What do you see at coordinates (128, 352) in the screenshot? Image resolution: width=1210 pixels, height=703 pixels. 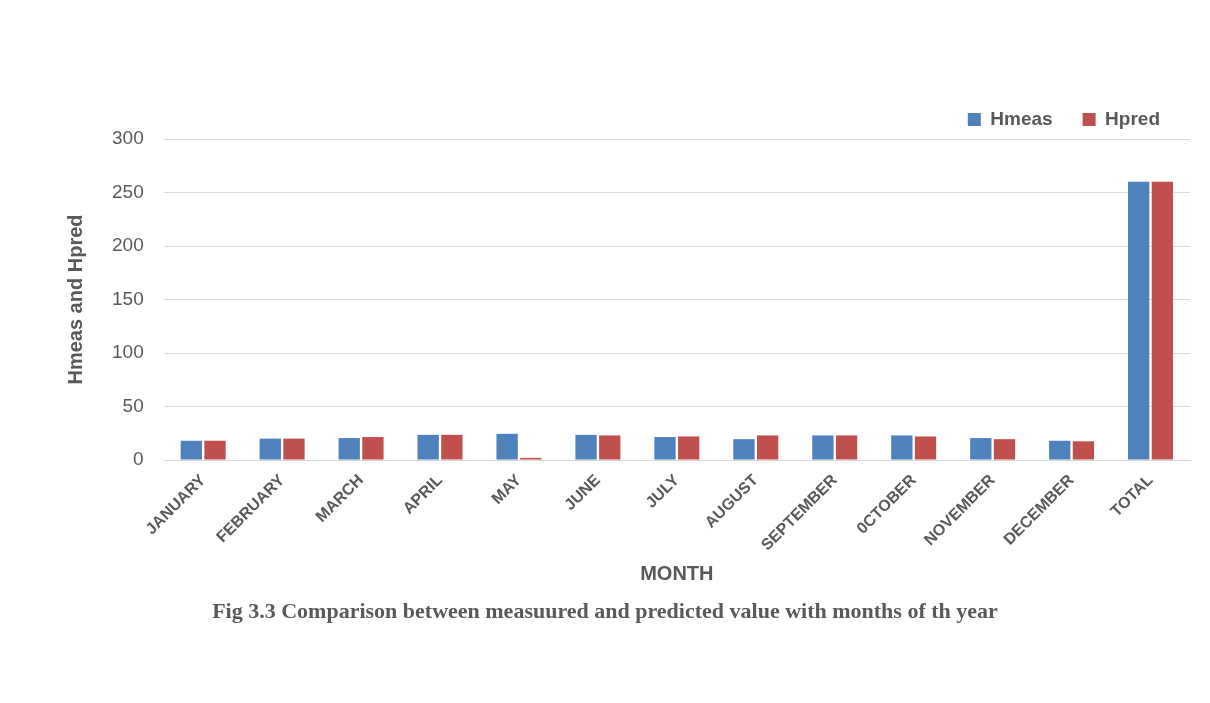 I see `y-tick-label: 100` at bounding box center [128, 352].